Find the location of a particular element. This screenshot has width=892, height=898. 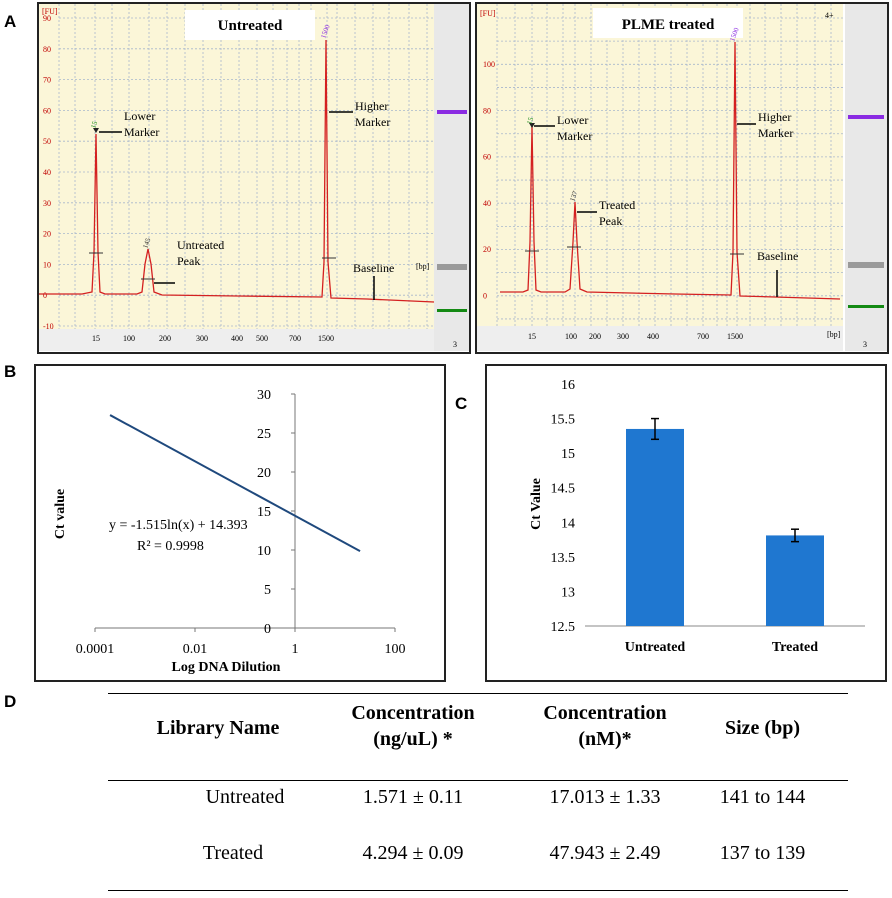

y-tick-label: 13 is located at coordinates (568, 592).